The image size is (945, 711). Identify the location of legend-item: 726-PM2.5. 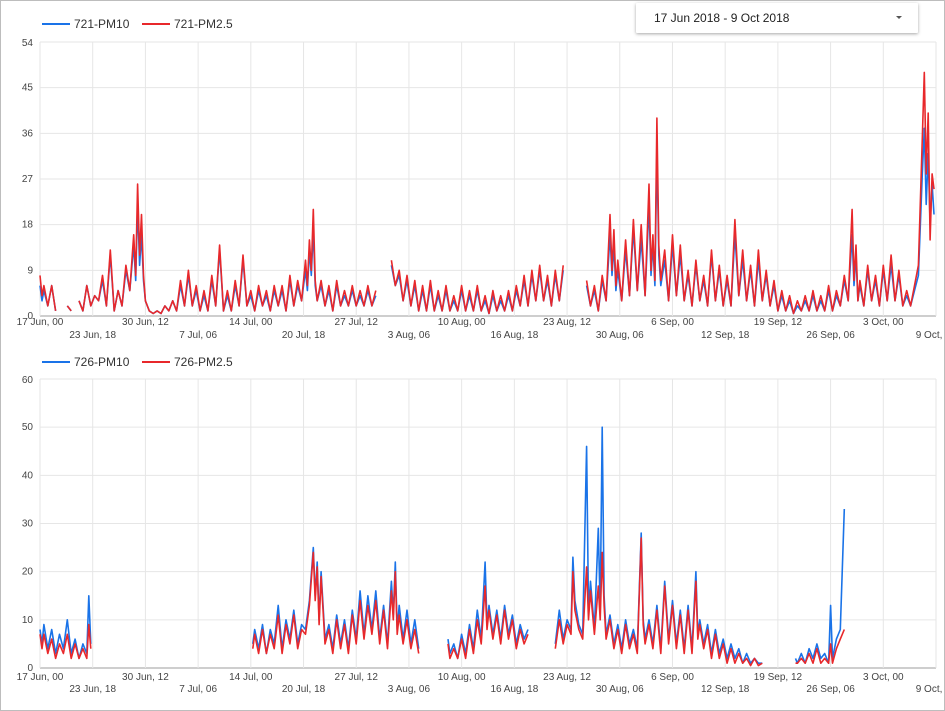
(187, 362).